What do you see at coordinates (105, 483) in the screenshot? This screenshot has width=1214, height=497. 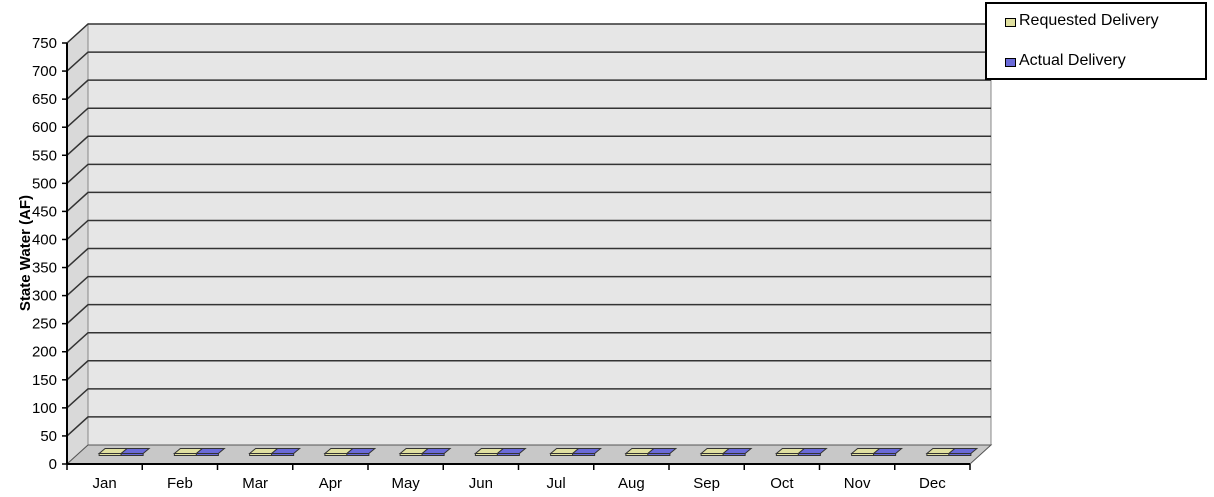 I see `x-tick-label-jan: Jan` at bounding box center [105, 483].